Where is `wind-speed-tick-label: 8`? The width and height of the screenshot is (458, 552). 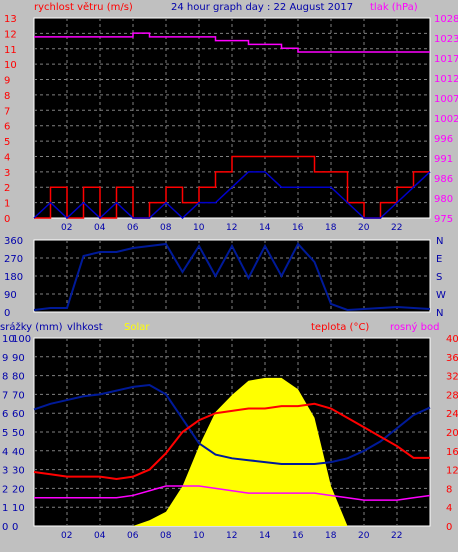 wind-speed-tick-label: 8 is located at coordinates (7, 96).